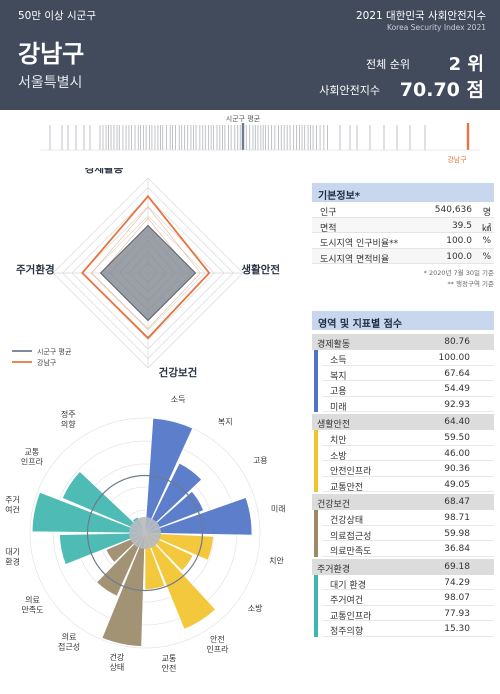  I want to click on polar-category-label: 대기 환경, so click(12, 557).